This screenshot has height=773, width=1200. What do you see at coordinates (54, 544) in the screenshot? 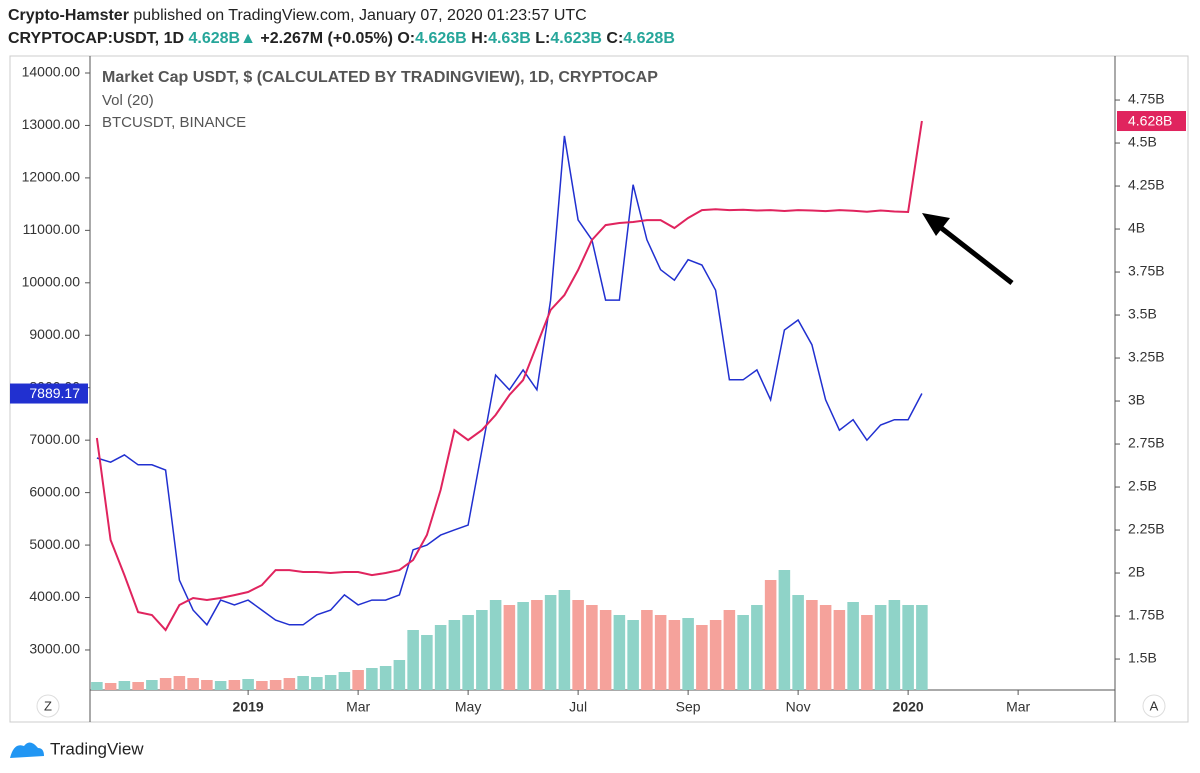
I see `y-tick-label: 5000.00` at bounding box center [54, 544].